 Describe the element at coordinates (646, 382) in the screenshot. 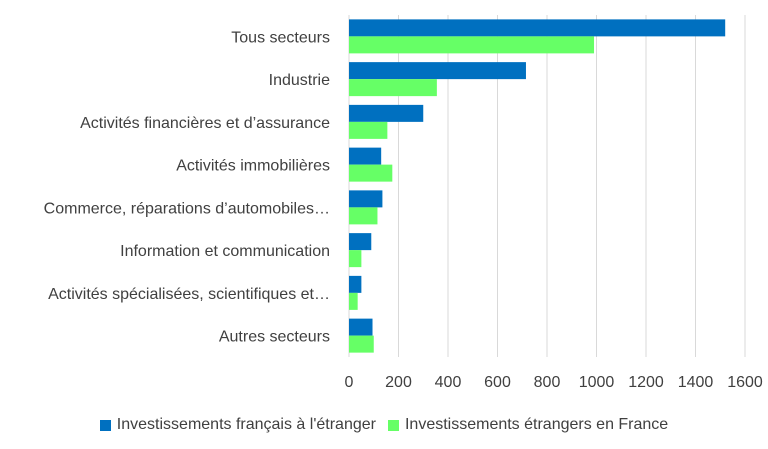

I see `x-tick-label: 1200` at that location.